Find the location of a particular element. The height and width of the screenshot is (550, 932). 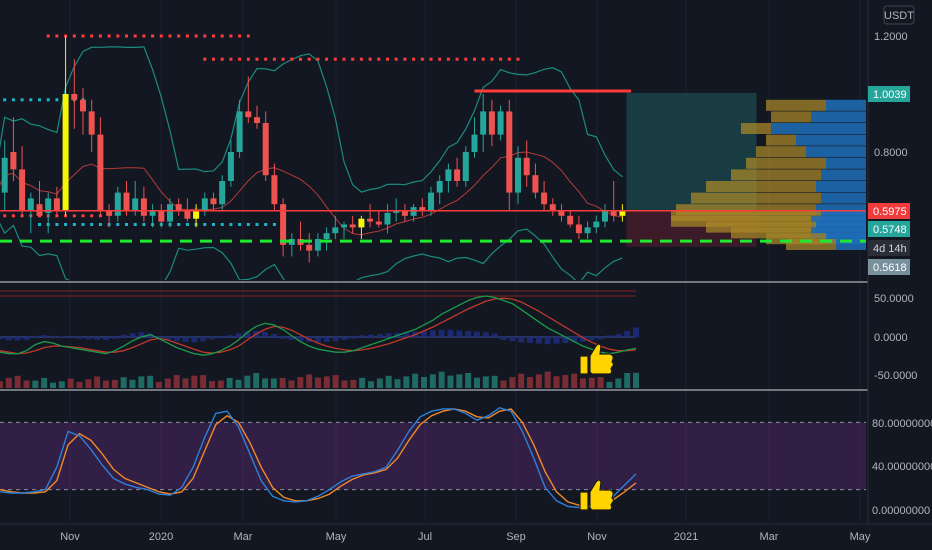

time-label-may-2: May is located at coordinates (860, 537).